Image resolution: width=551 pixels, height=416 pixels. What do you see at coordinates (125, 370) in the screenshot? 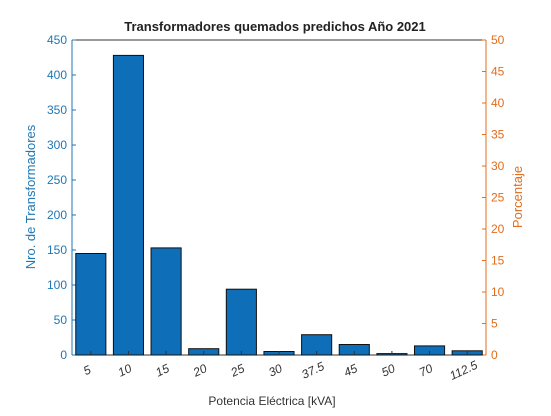
I see `x-tick-label: 10` at bounding box center [125, 370].